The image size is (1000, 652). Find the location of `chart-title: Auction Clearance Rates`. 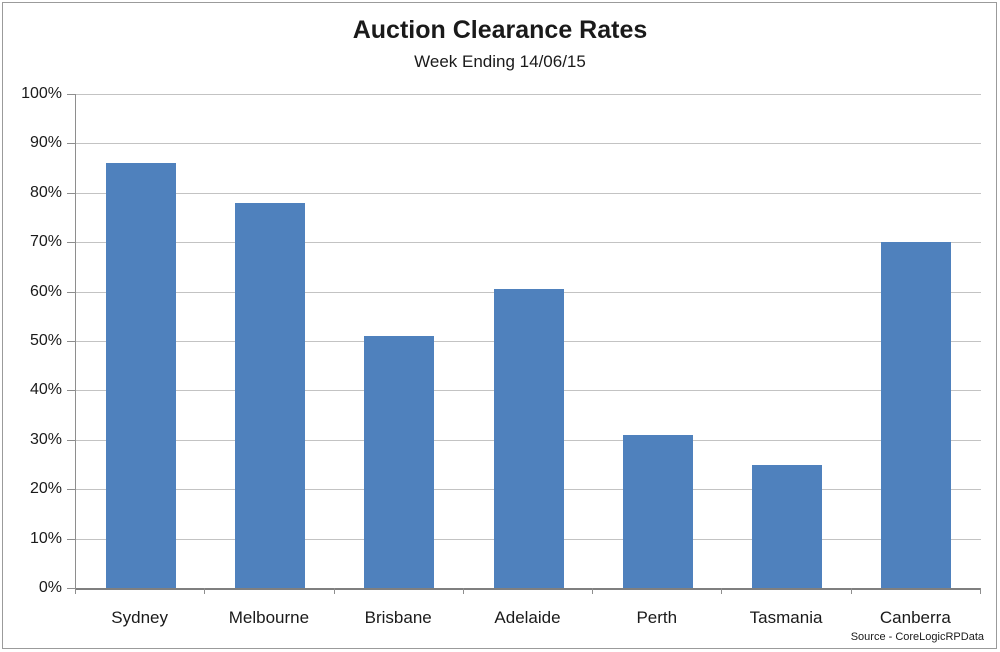

chart-title: Auction Clearance Rates is located at coordinates (500, 30).